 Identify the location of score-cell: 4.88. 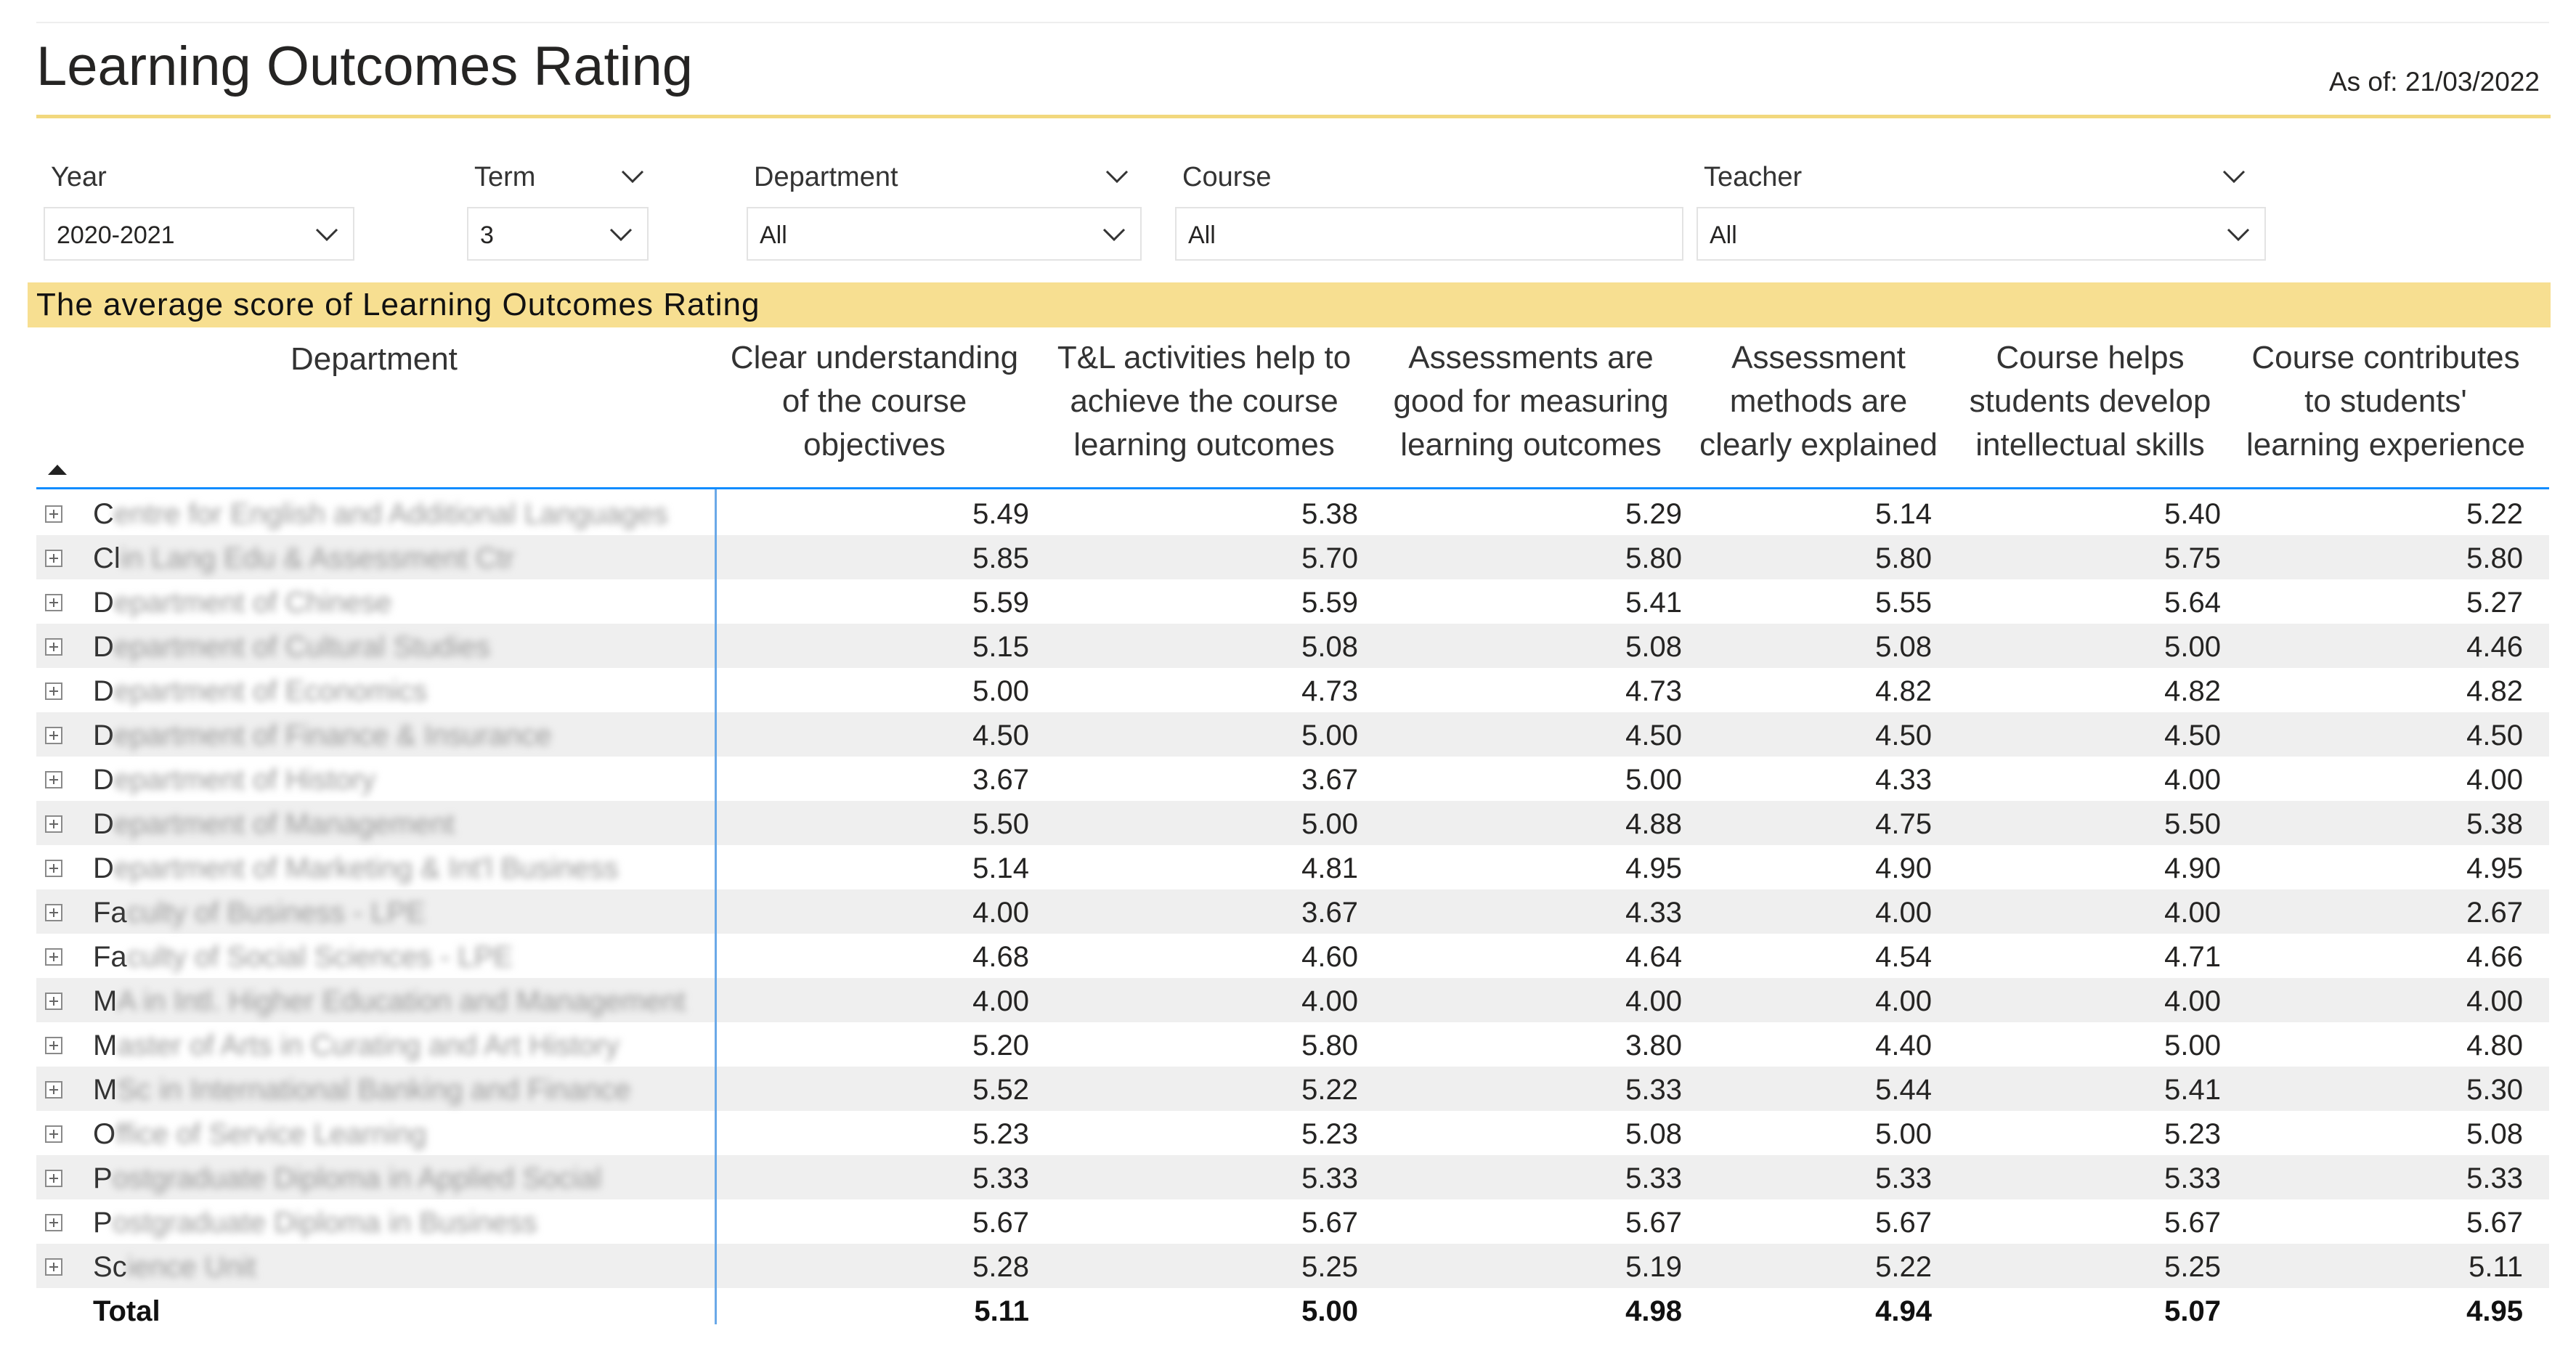
(1654, 824).